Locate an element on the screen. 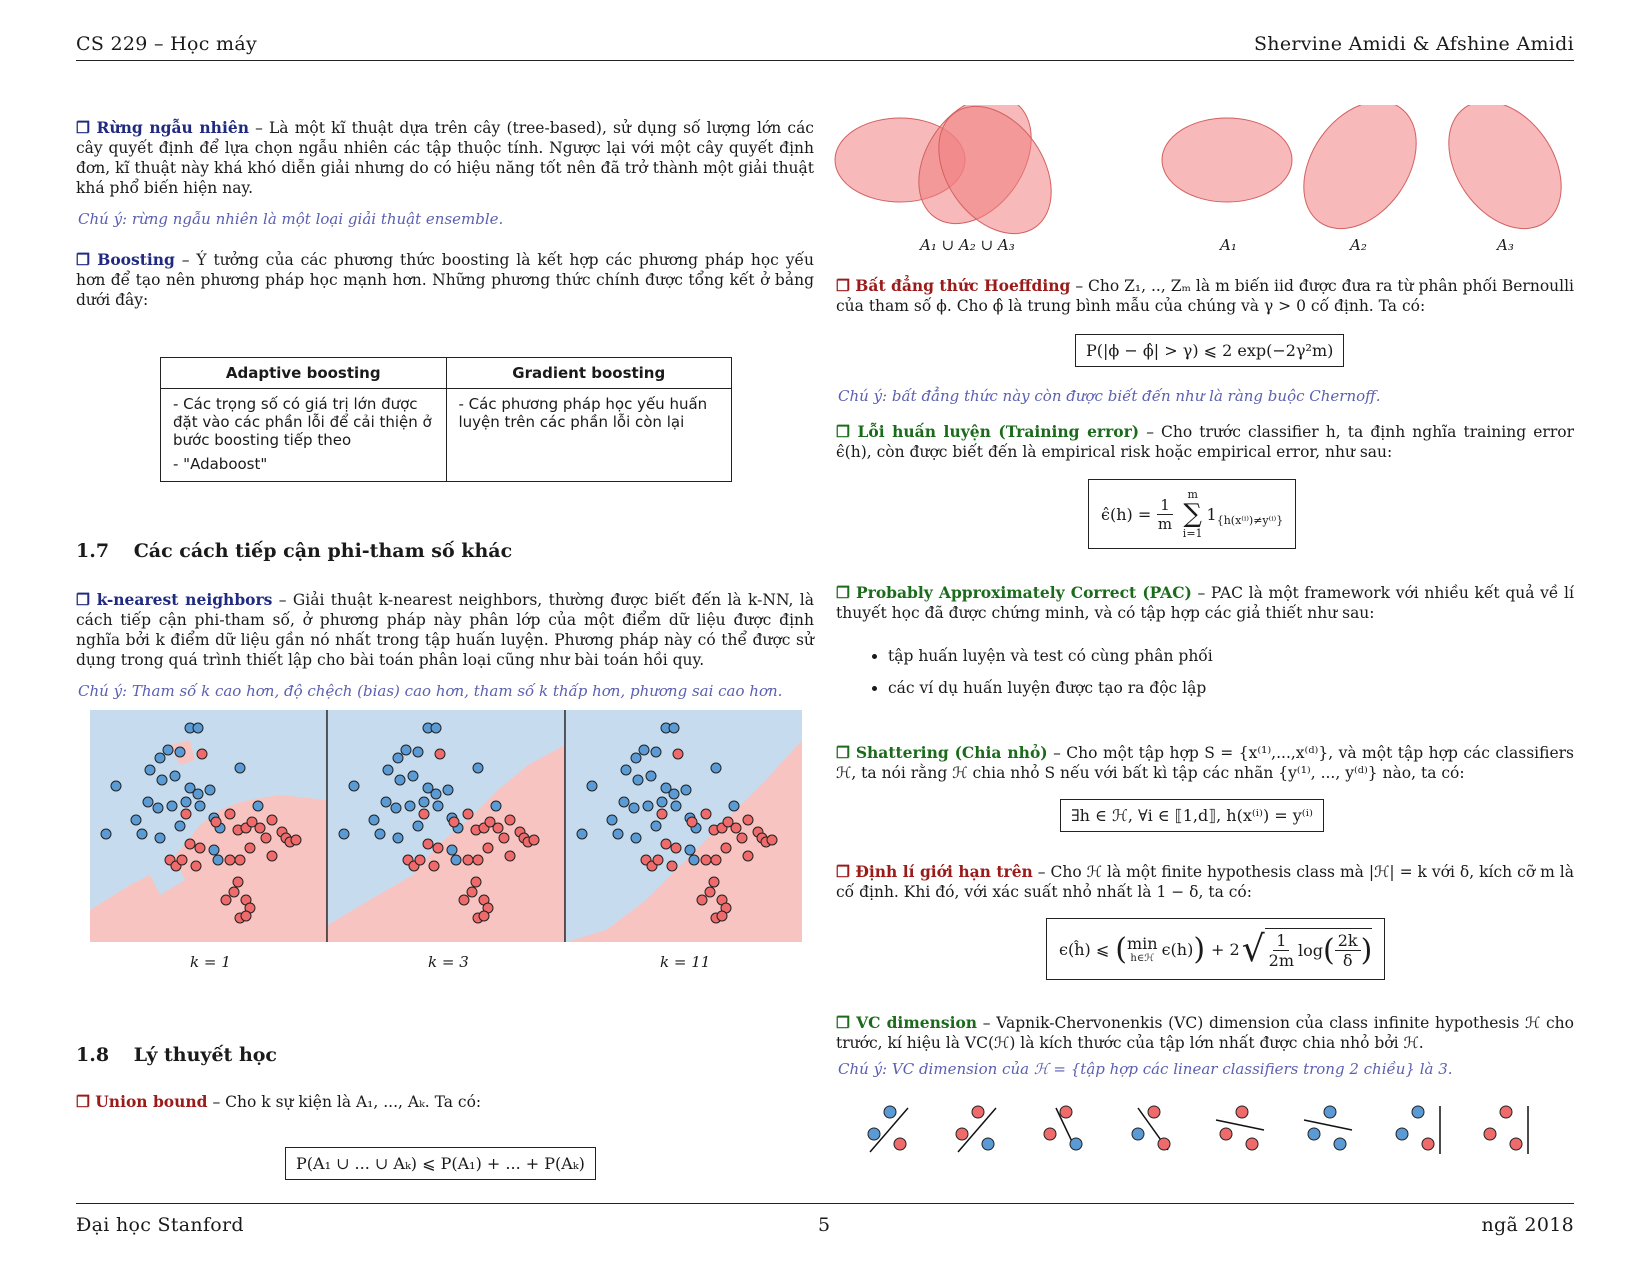 The height and width of the screenshot is (1275, 1650). training-sum-sign: ∑ is located at coordinates (1192, 514).